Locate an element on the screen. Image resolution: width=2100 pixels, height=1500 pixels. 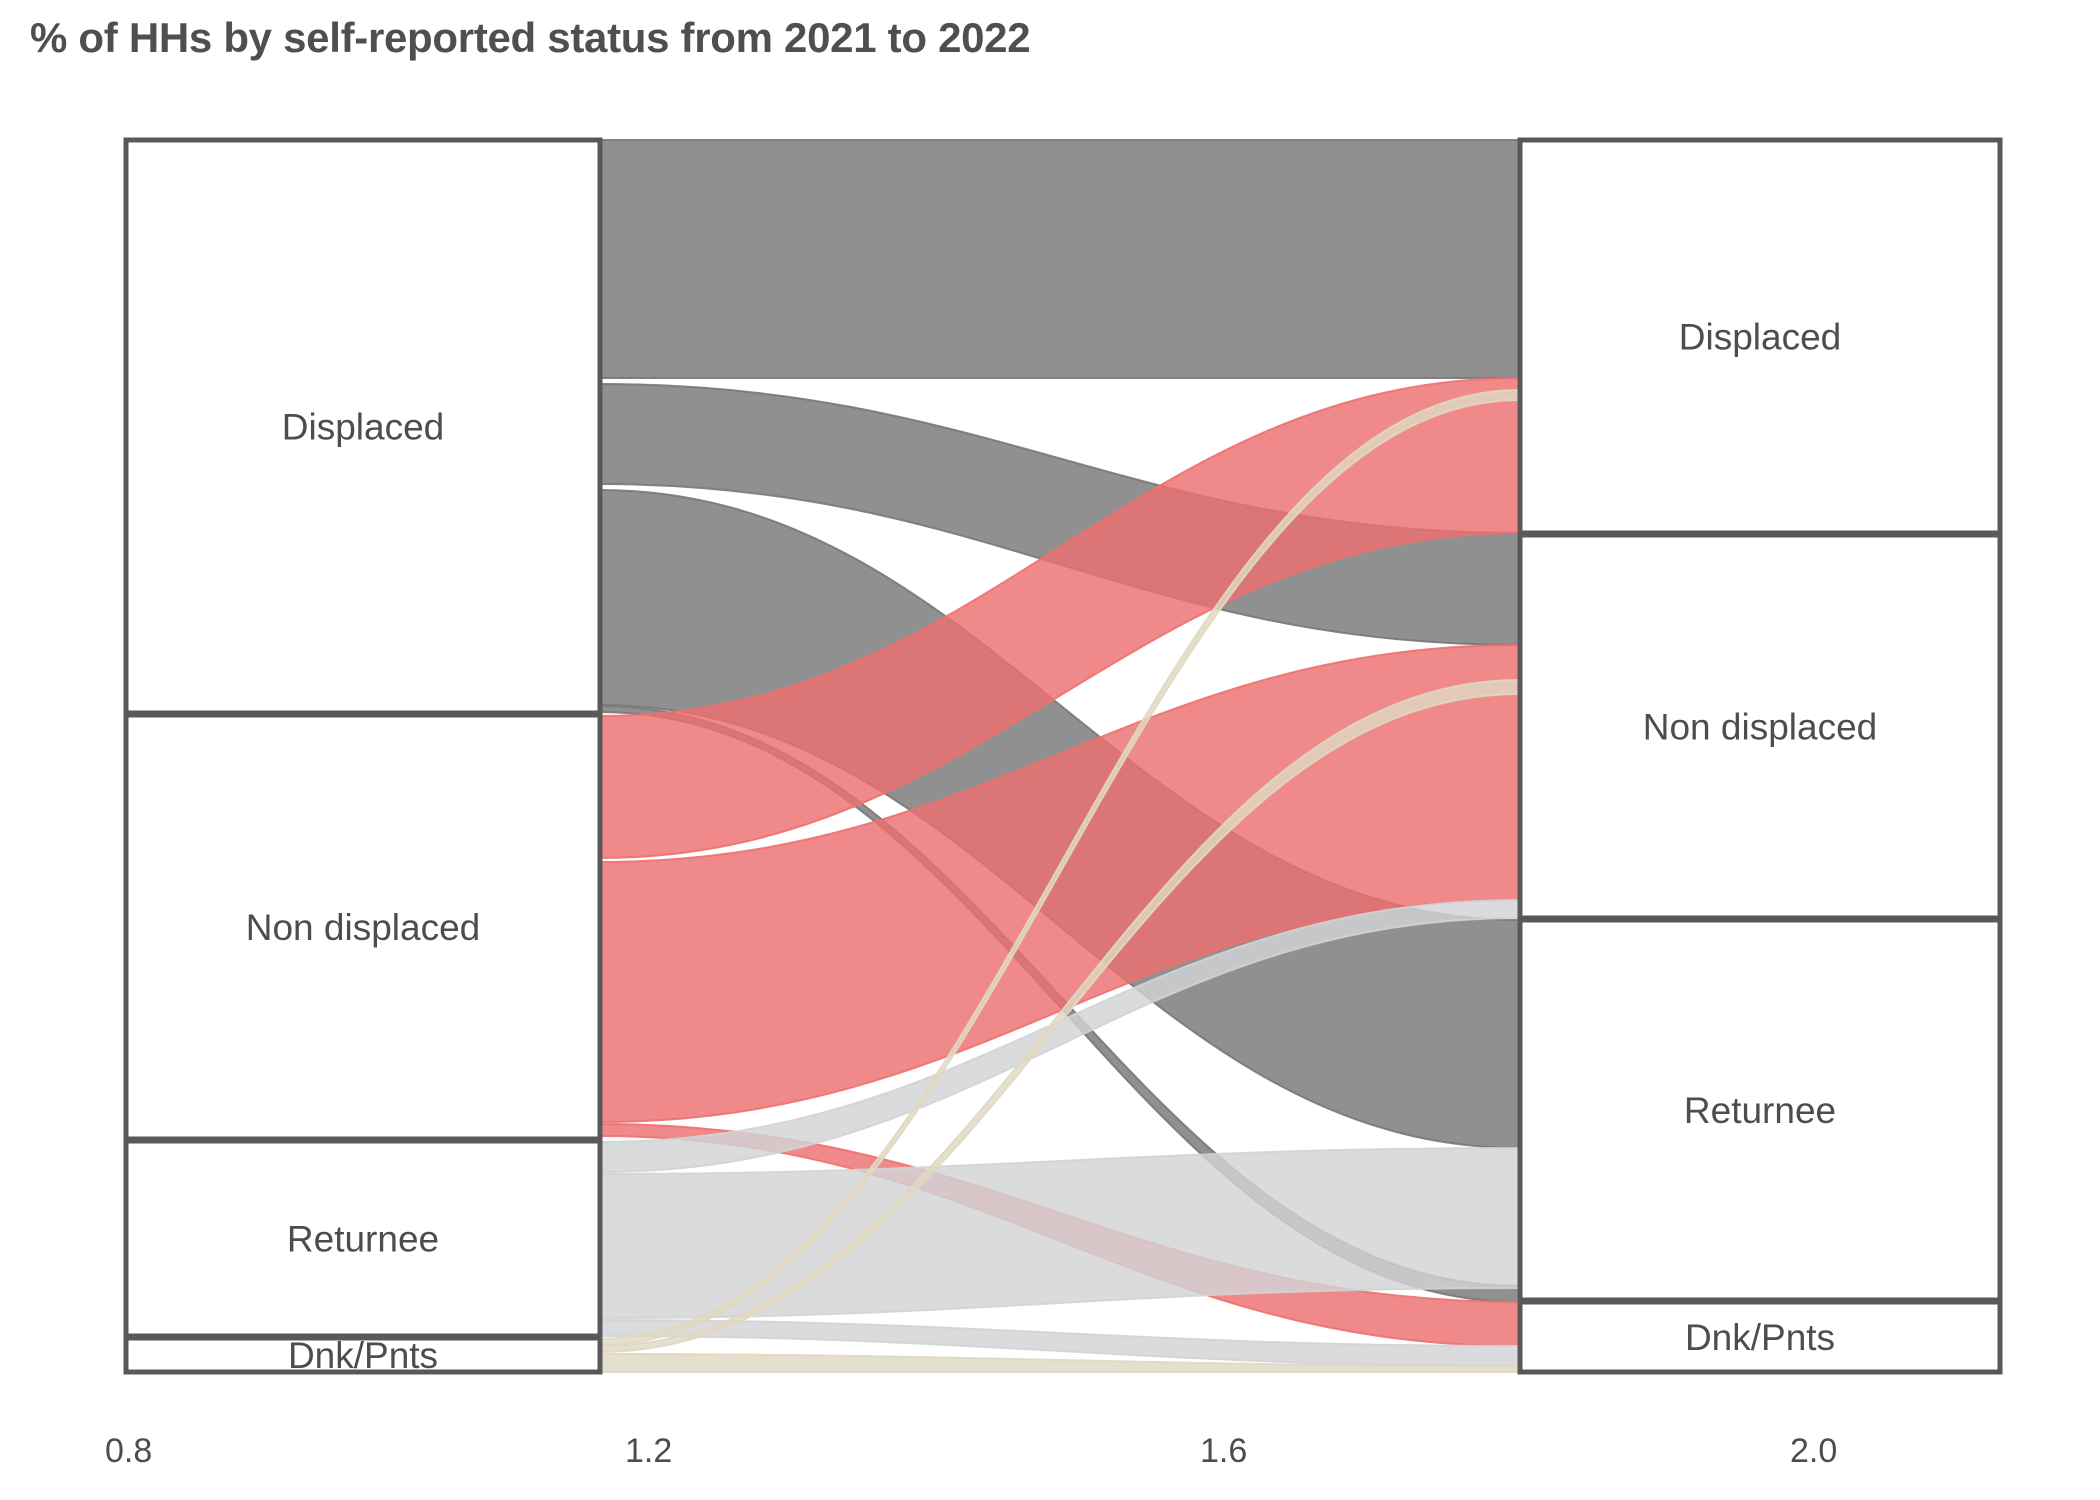
node-left-returnee is located at coordinates (363, 1238).